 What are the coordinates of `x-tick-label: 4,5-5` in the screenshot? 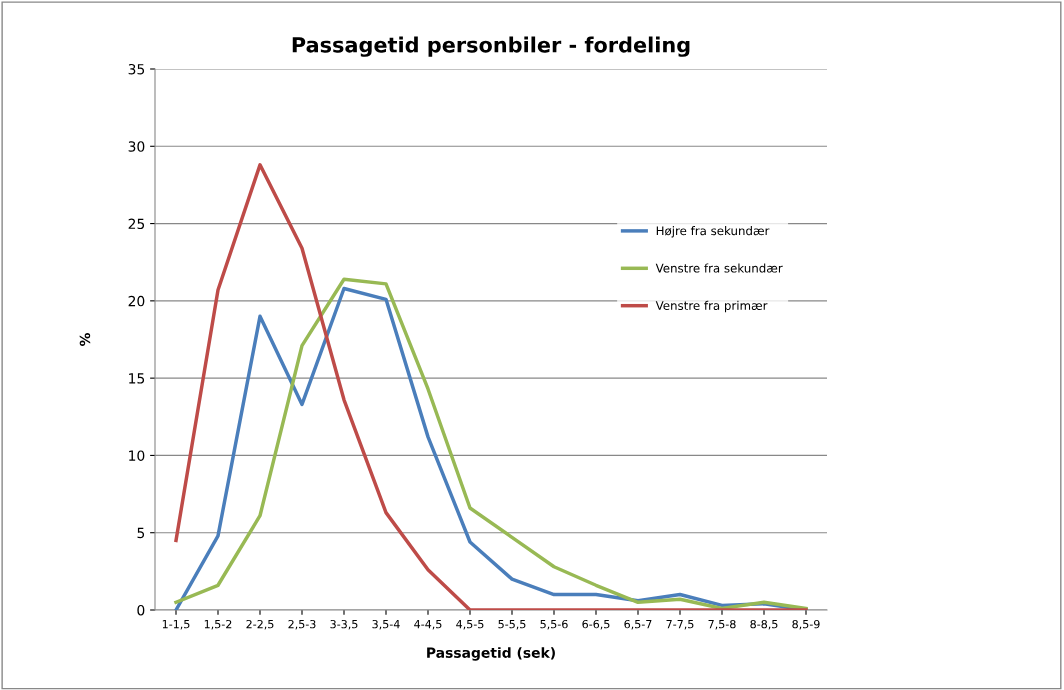 It's located at (470, 625).